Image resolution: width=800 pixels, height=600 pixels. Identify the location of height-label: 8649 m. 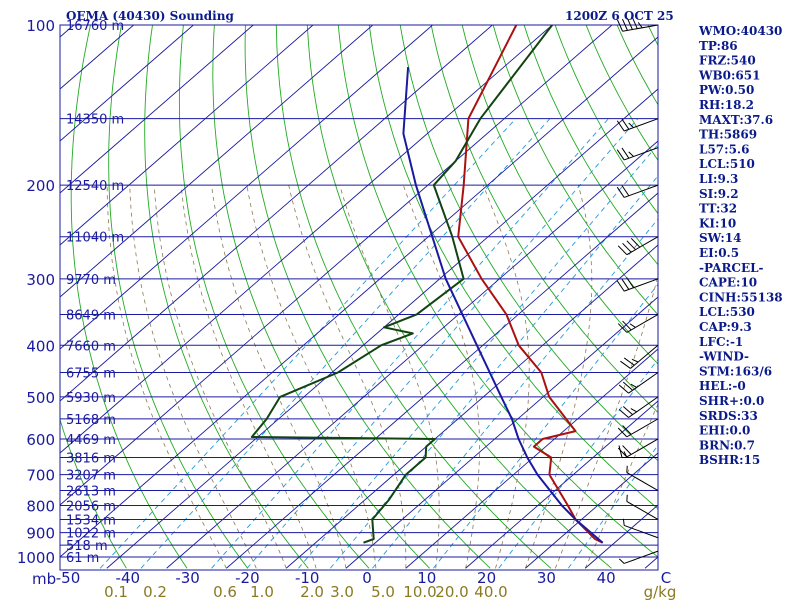
(91, 315).